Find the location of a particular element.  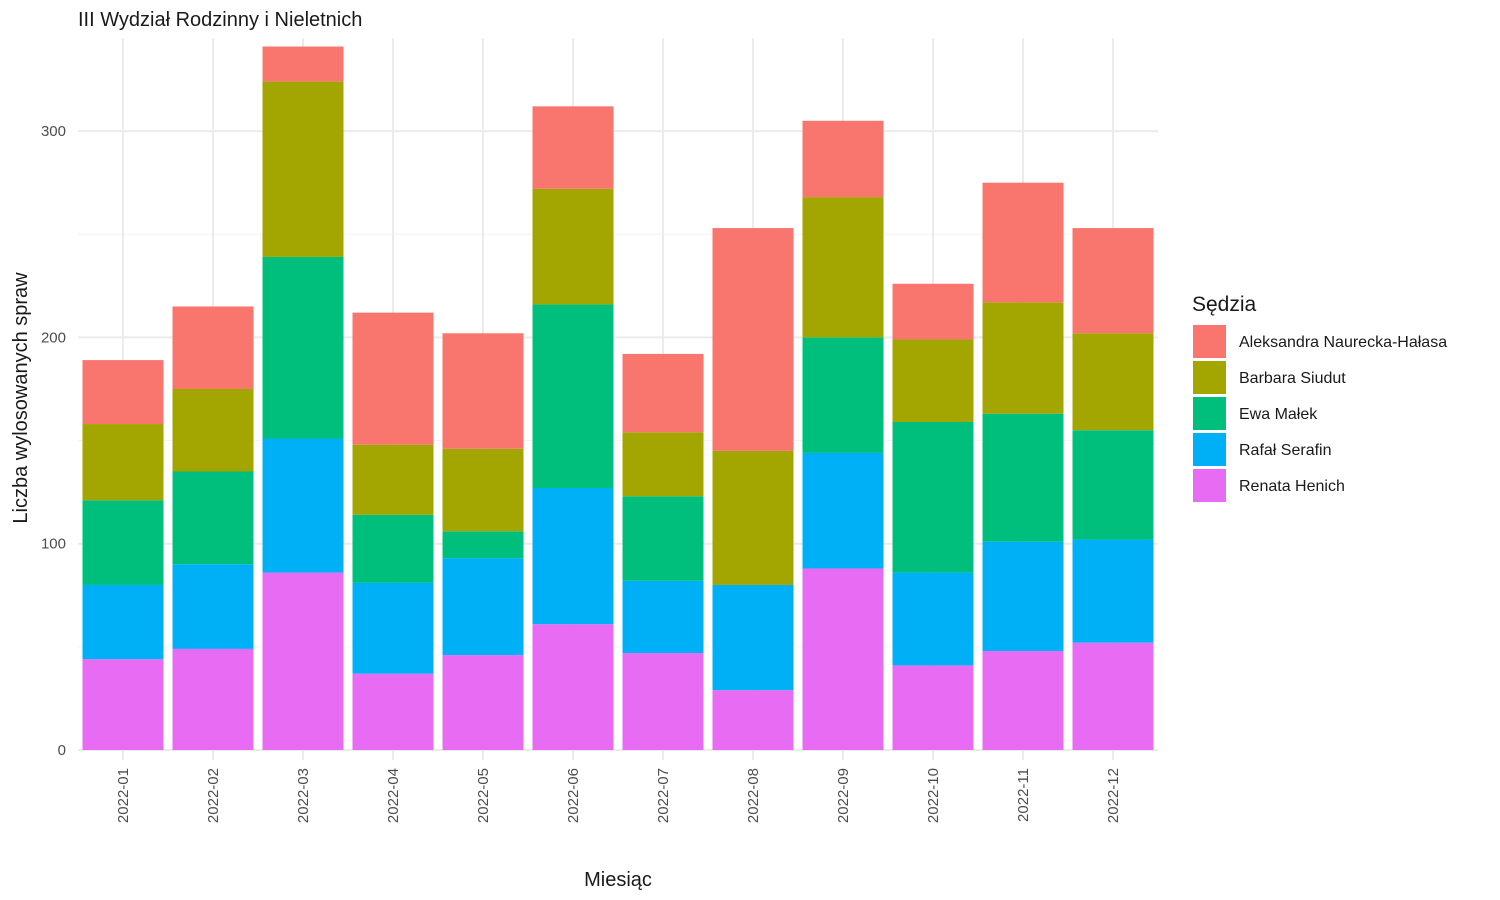

x-tick-label: 2022-08 is located at coordinates (753, 795).